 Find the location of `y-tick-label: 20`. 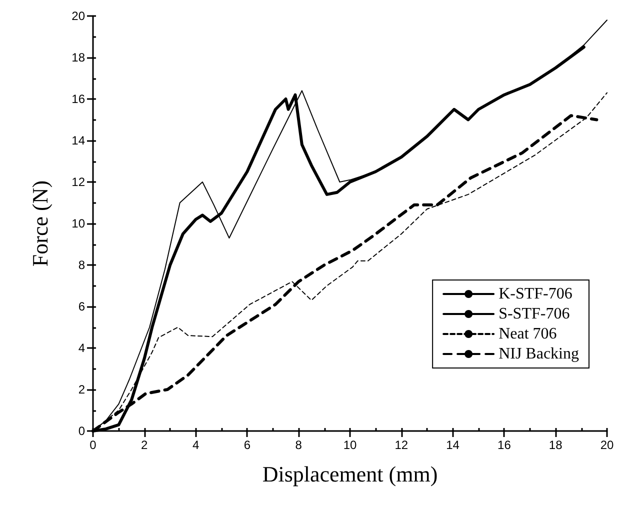

y-tick-label: 20 is located at coordinates (79, 16).